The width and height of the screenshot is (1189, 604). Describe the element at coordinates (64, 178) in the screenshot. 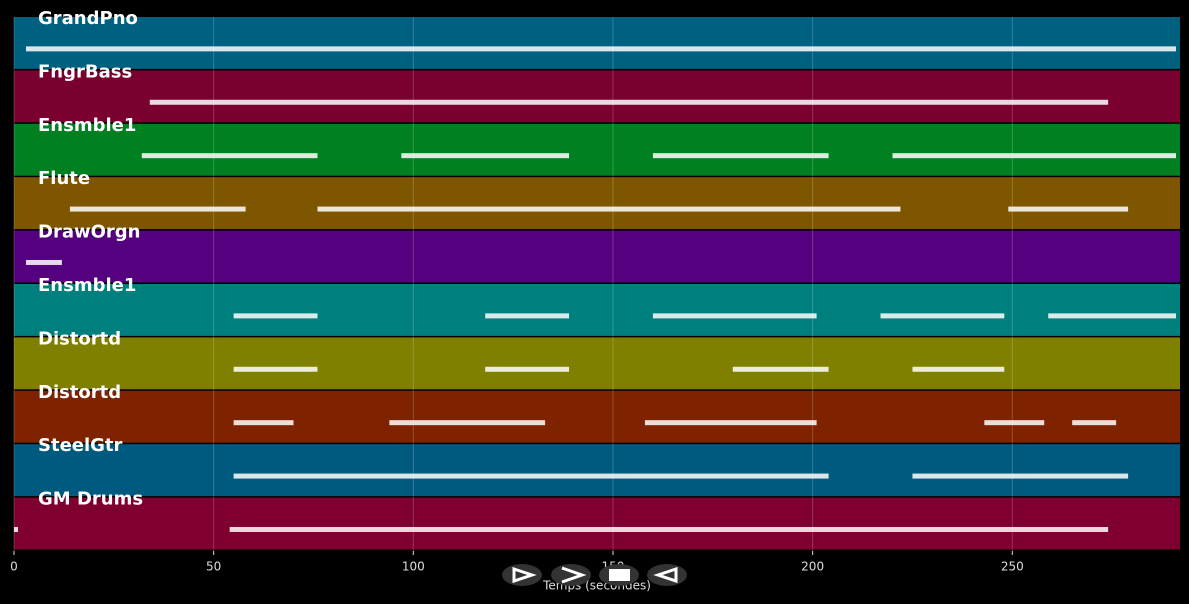

I see `track-name: Flute` at that location.